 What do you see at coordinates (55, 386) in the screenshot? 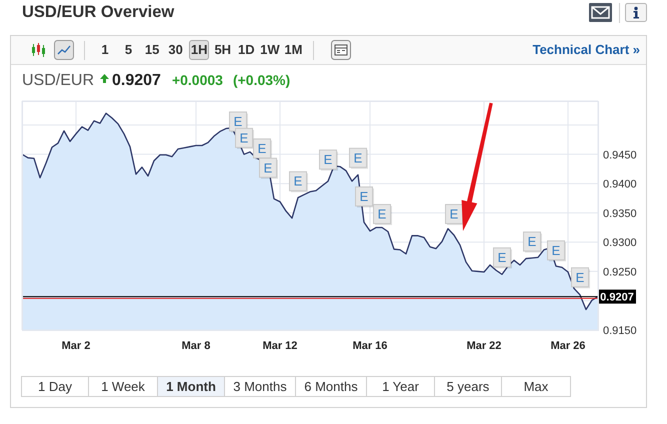
I see `button: 1 Day` at bounding box center [55, 386].